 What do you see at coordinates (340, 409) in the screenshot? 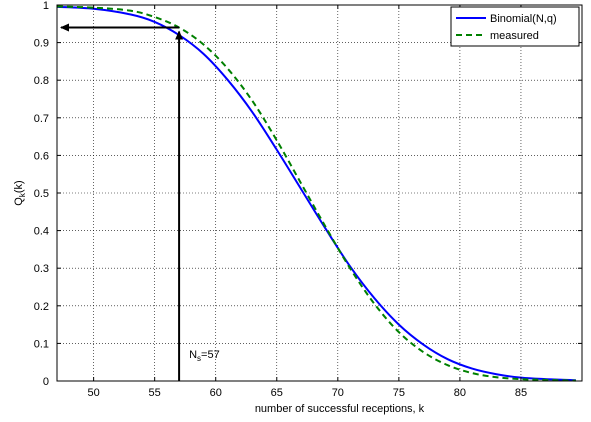
I see `x-axis-label: number of successful receptions, k` at bounding box center [340, 409].